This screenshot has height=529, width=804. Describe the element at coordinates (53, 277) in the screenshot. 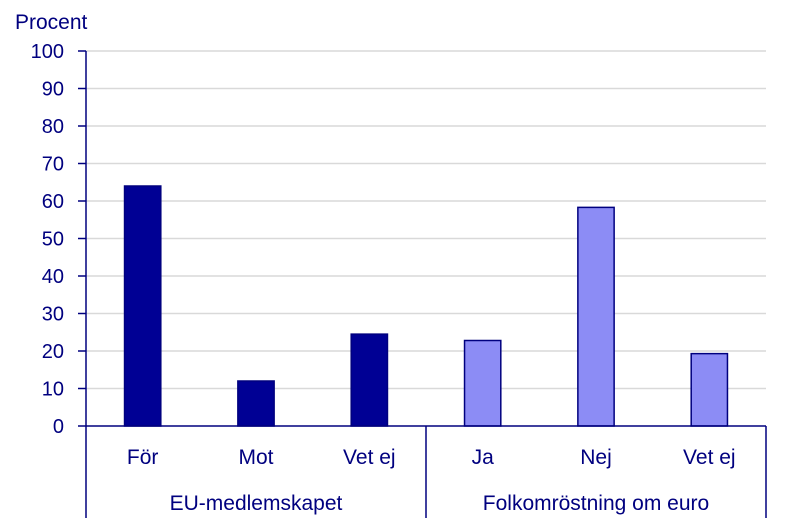

I see `y-tick-label: 40` at that location.